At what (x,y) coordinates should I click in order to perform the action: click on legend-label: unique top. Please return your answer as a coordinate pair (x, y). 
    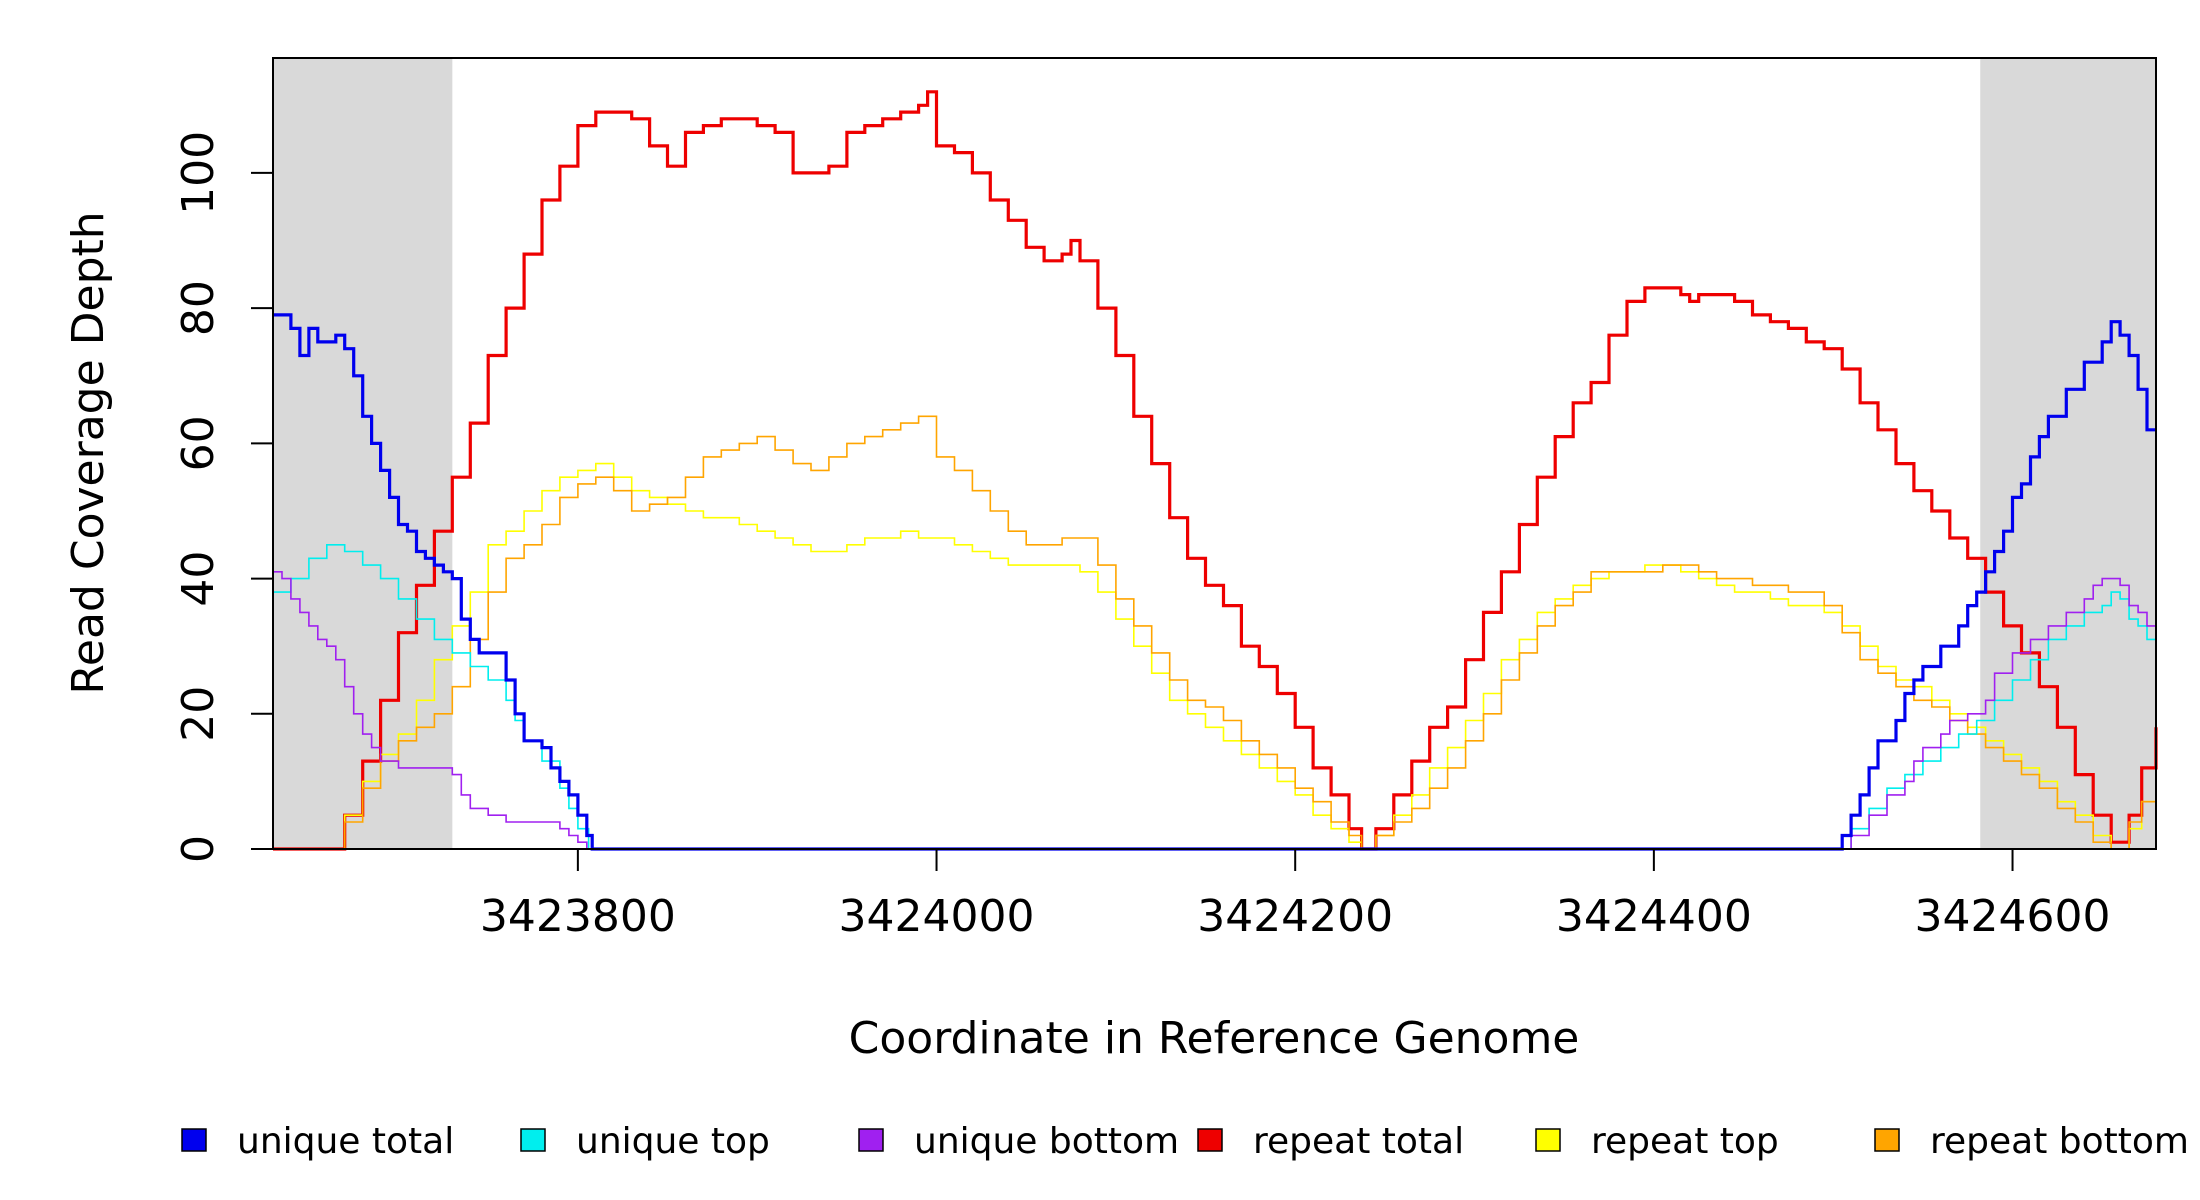
    Looking at the image, I should click on (673, 1141).